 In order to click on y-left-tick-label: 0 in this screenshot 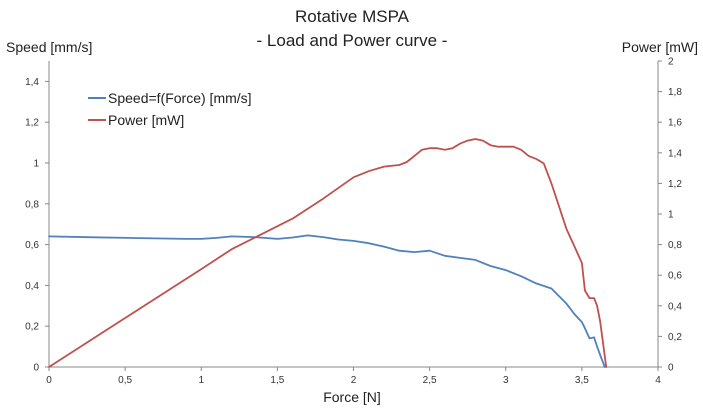, I will do `click(36, 368)`.